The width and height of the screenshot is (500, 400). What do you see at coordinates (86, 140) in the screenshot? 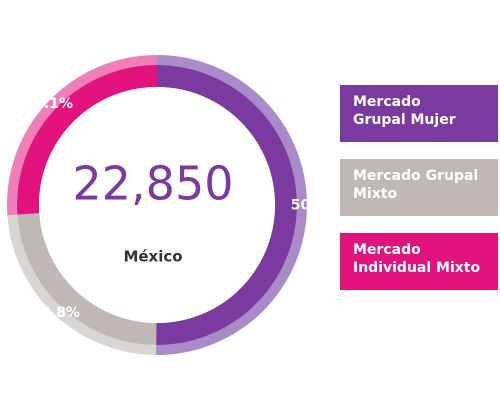
I see `slice-mercado-individual-mixto` at bounding box center [86, 140].